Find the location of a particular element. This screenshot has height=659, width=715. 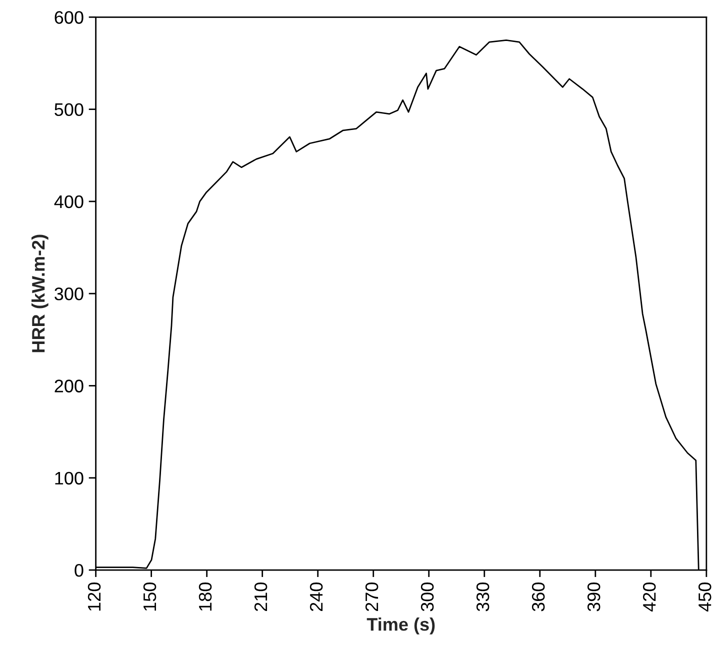

y-tick-label: 100 is located at coordinates (69, 478).